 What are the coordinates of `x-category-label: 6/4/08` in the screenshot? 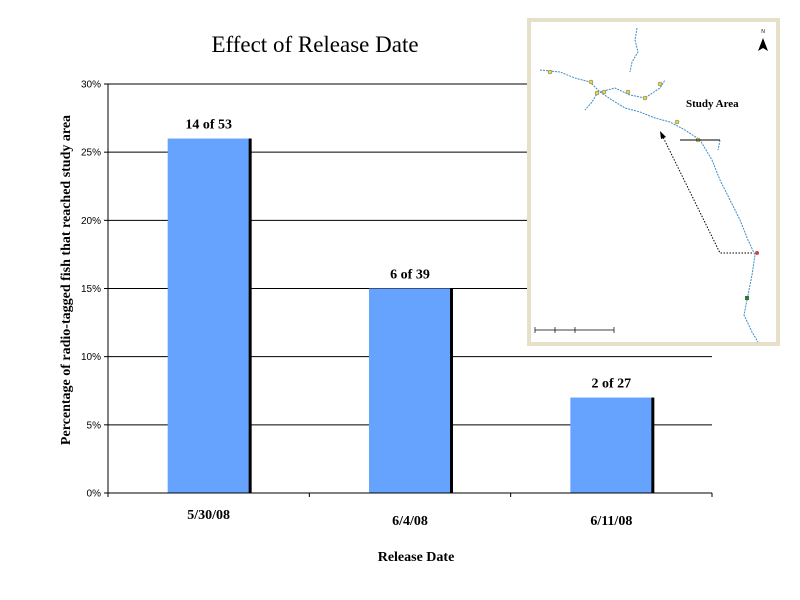 It's located at (410, 521).